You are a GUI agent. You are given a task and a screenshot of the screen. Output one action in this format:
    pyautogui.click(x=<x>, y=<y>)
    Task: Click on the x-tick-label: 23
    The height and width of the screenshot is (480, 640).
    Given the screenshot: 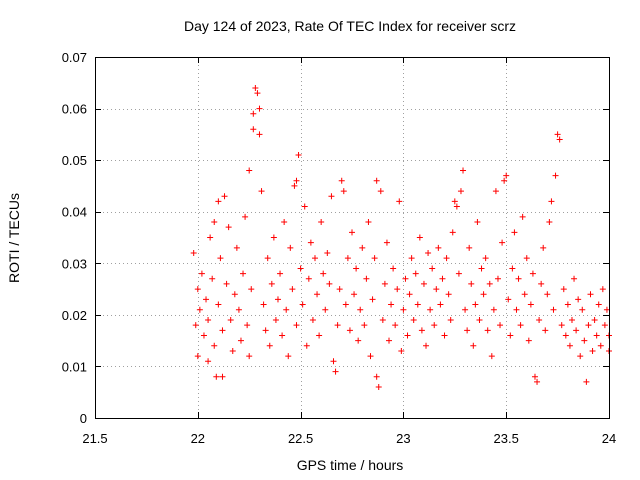 What is the action you would take?
    pyautogui.click(x=403, y=438)
    